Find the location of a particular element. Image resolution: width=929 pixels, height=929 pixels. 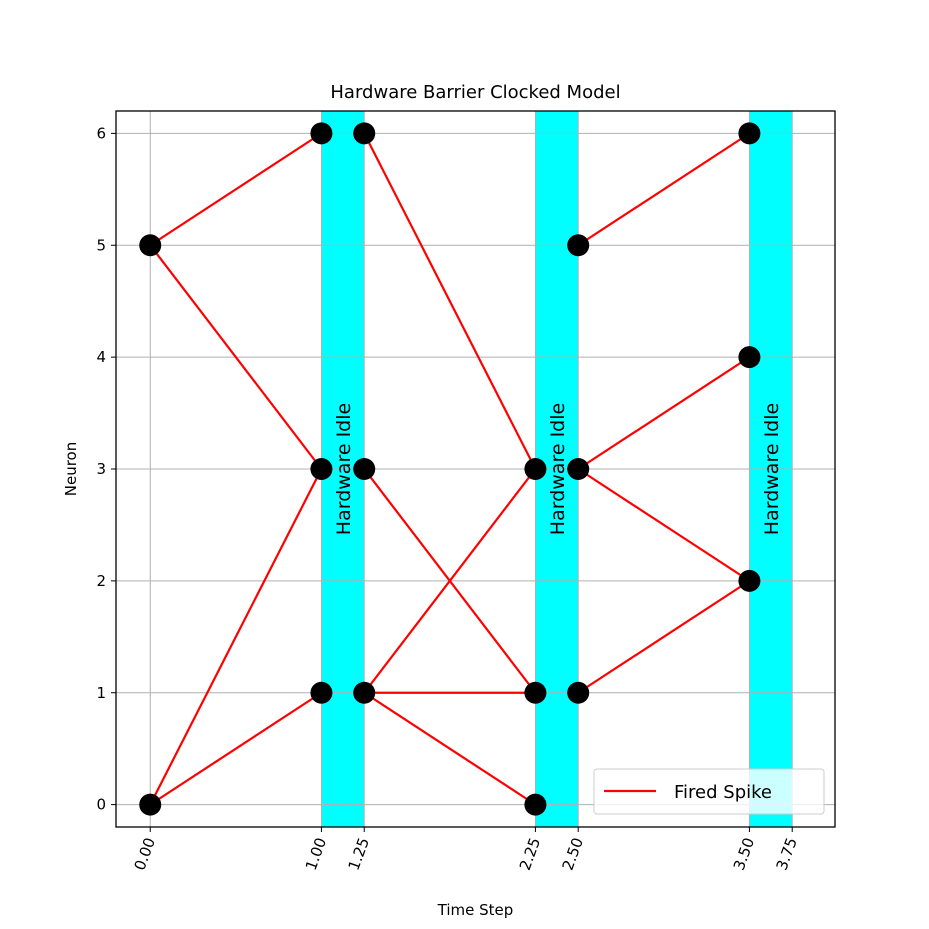

legend-box is located at coordinates (709, 791).